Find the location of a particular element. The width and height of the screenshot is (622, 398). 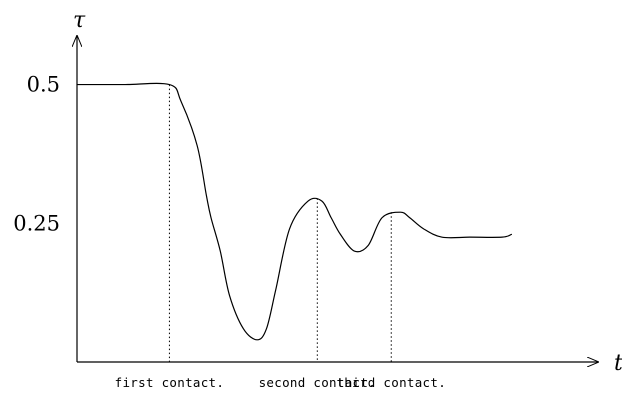

y-tick-label: 0.5 is located at coordinates (43, 85).